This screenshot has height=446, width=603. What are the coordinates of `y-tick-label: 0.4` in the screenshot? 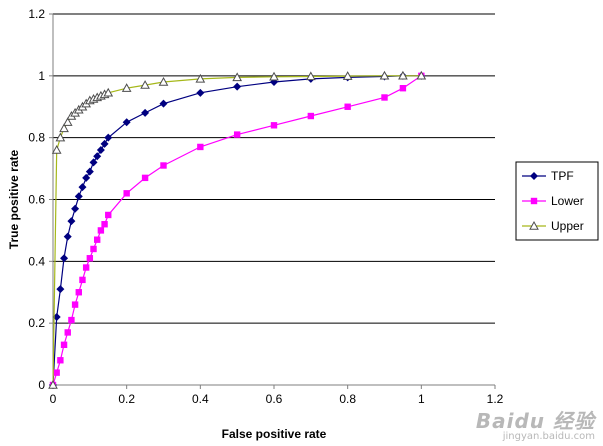 It's located at (36, 261).